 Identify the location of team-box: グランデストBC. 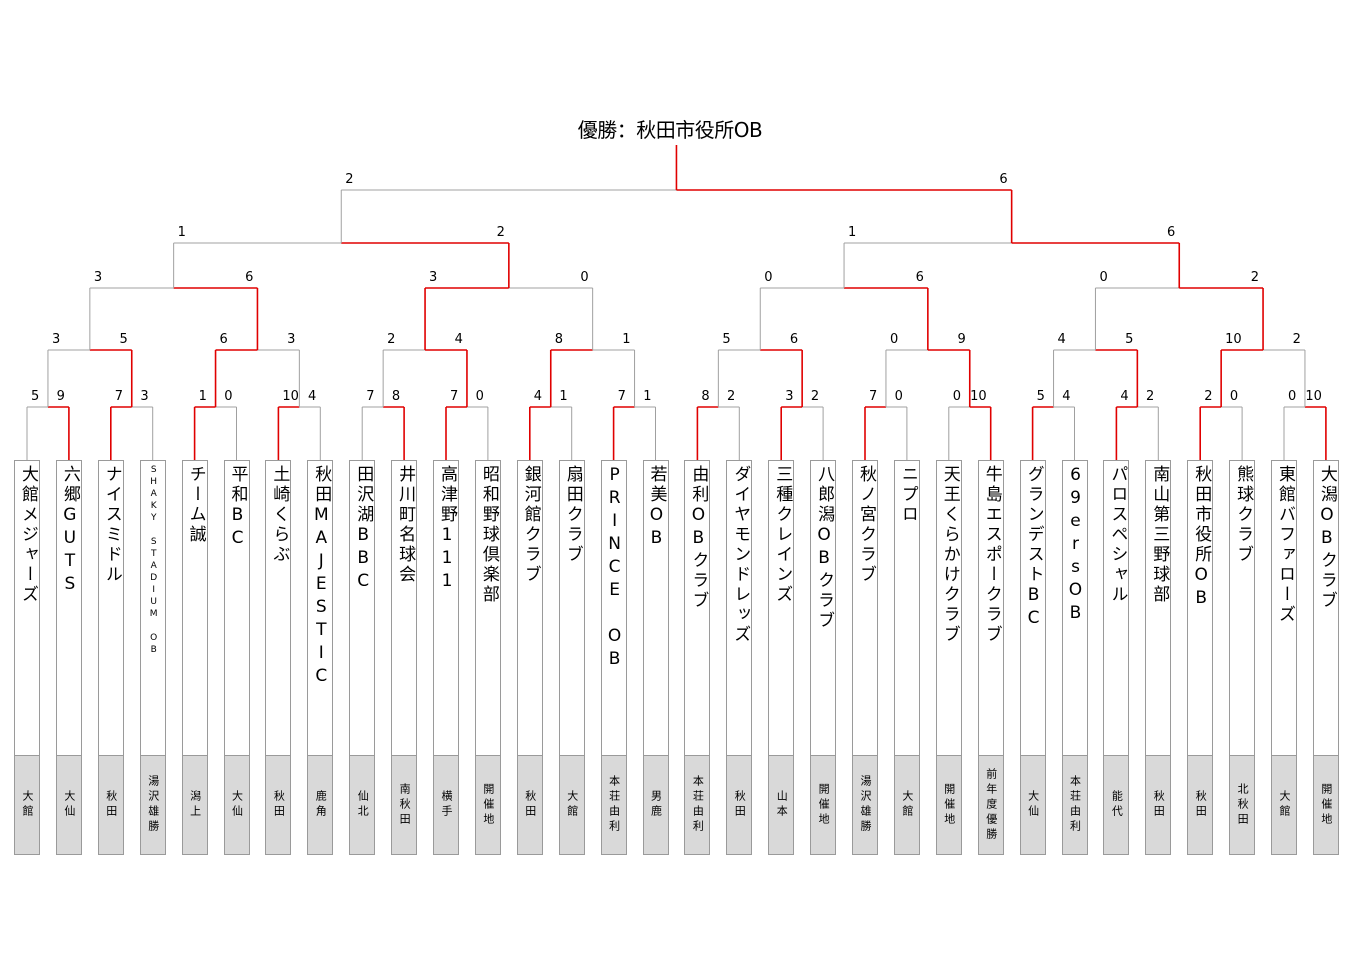
(1032, 607).